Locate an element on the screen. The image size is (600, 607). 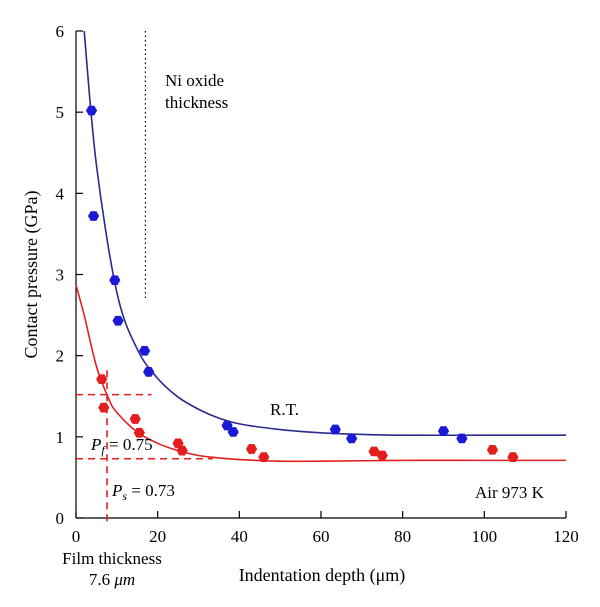
x-tick-label: 20 is located at coordinates (157, 536).